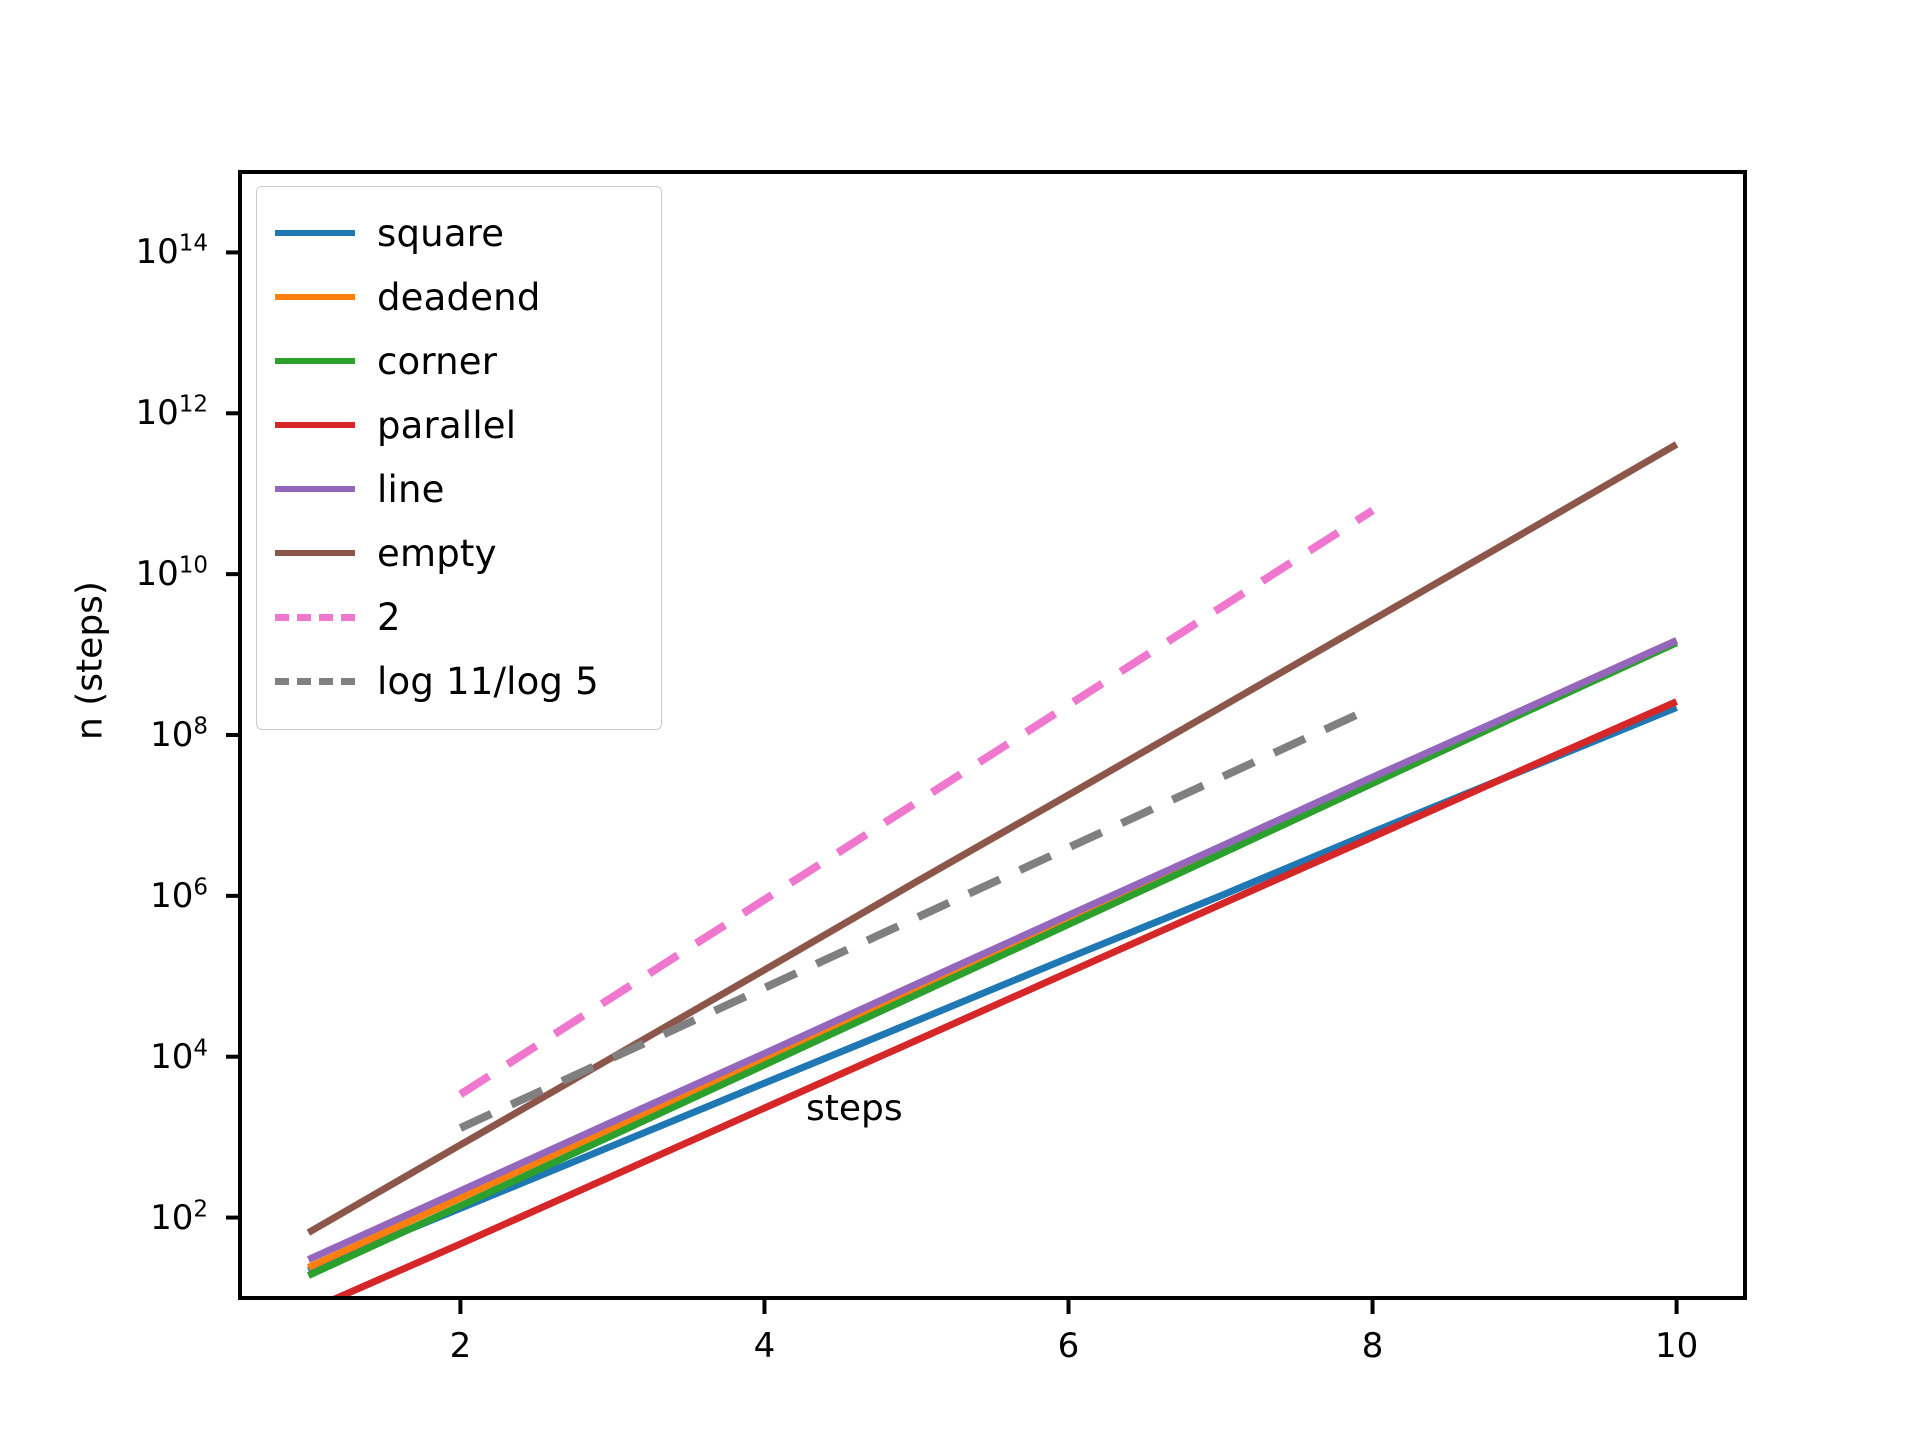 This screenshot has height=1440, width=1920. What do you see at coordinates (441, 233) in the screenshot?
I see `legend-label-square: square` at bounding box center [441, 233].